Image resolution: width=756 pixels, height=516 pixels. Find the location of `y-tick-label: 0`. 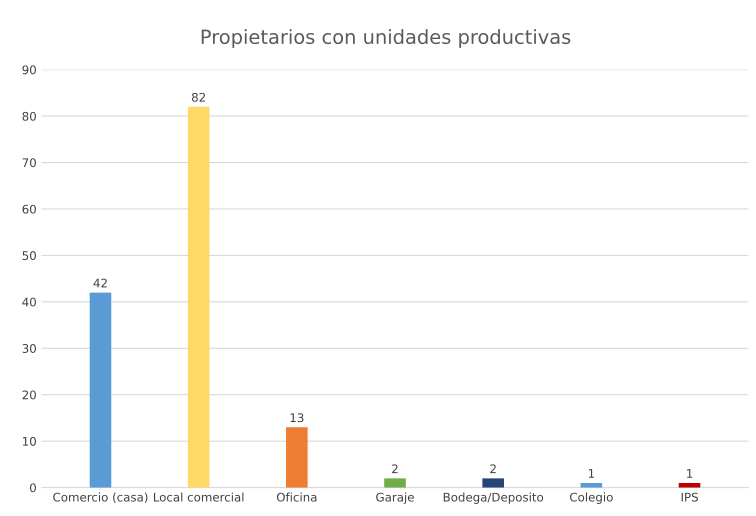

y-tick-label: 0 is located at coordinates (33, 487).